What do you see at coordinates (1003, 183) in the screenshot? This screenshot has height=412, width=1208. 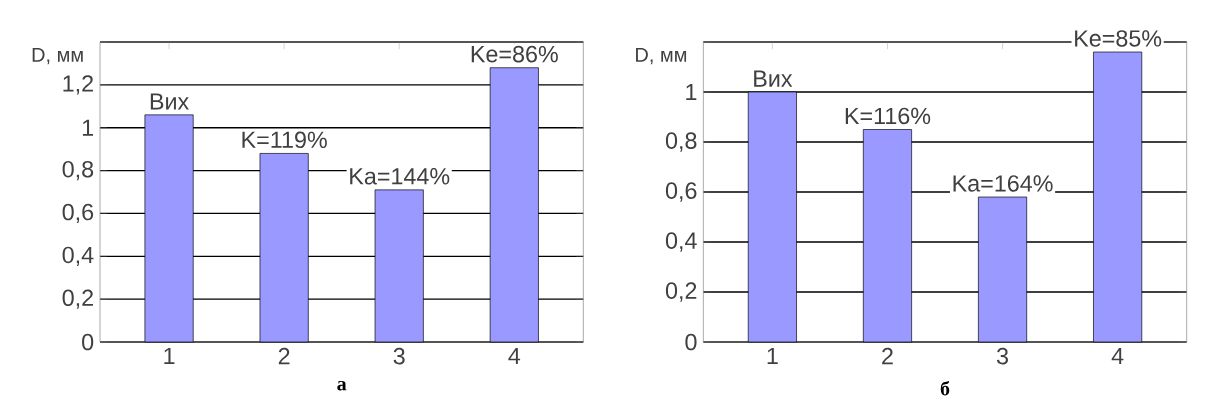 I see `annotation: Ka=164%` at bounding box center [1003, 183].